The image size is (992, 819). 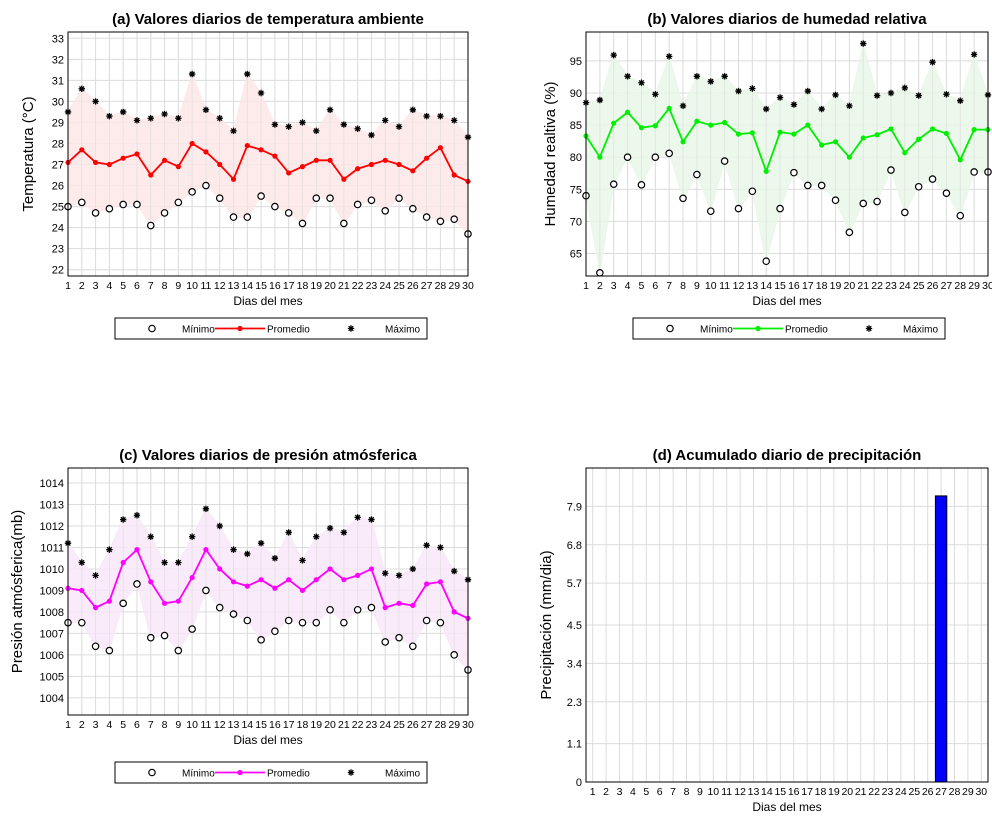 What do you see at coordinates (68, 725) in the screenshot?
I see `x-tick-label: 1` at bounding box center [68, 725].